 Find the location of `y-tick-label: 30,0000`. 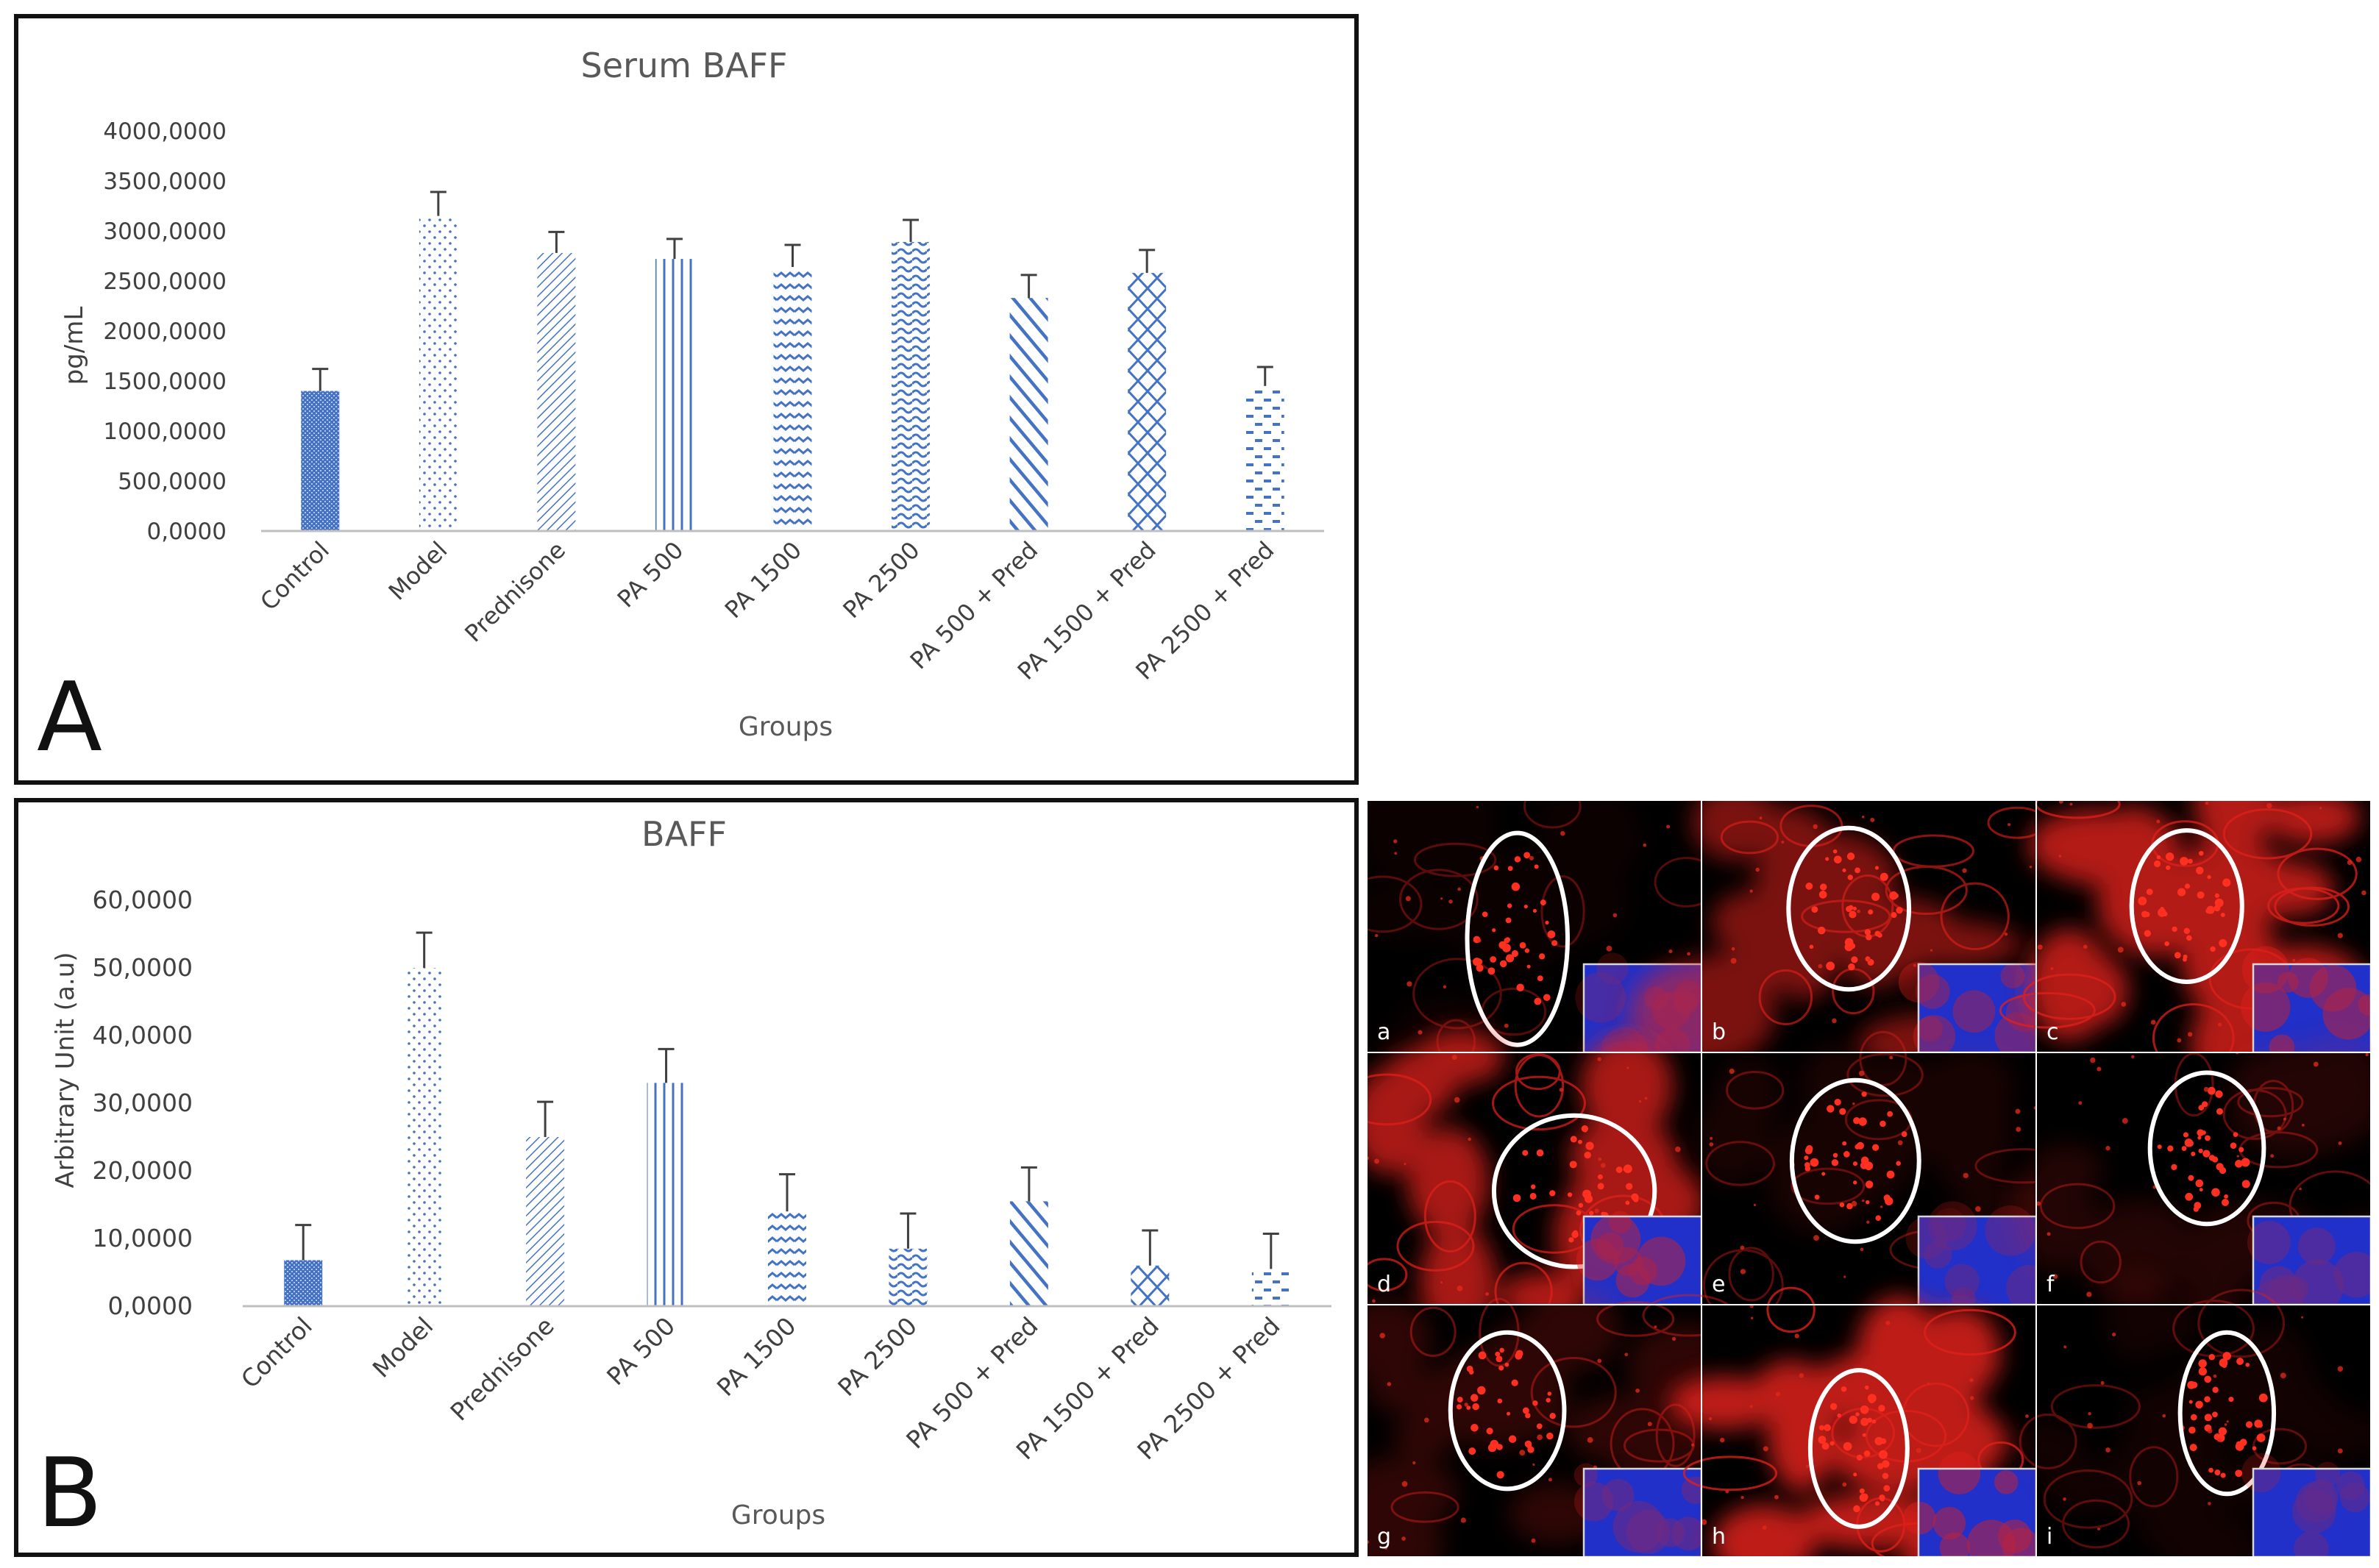

y-tick-label: 30,0000 is located at coordinates (143, 1102).